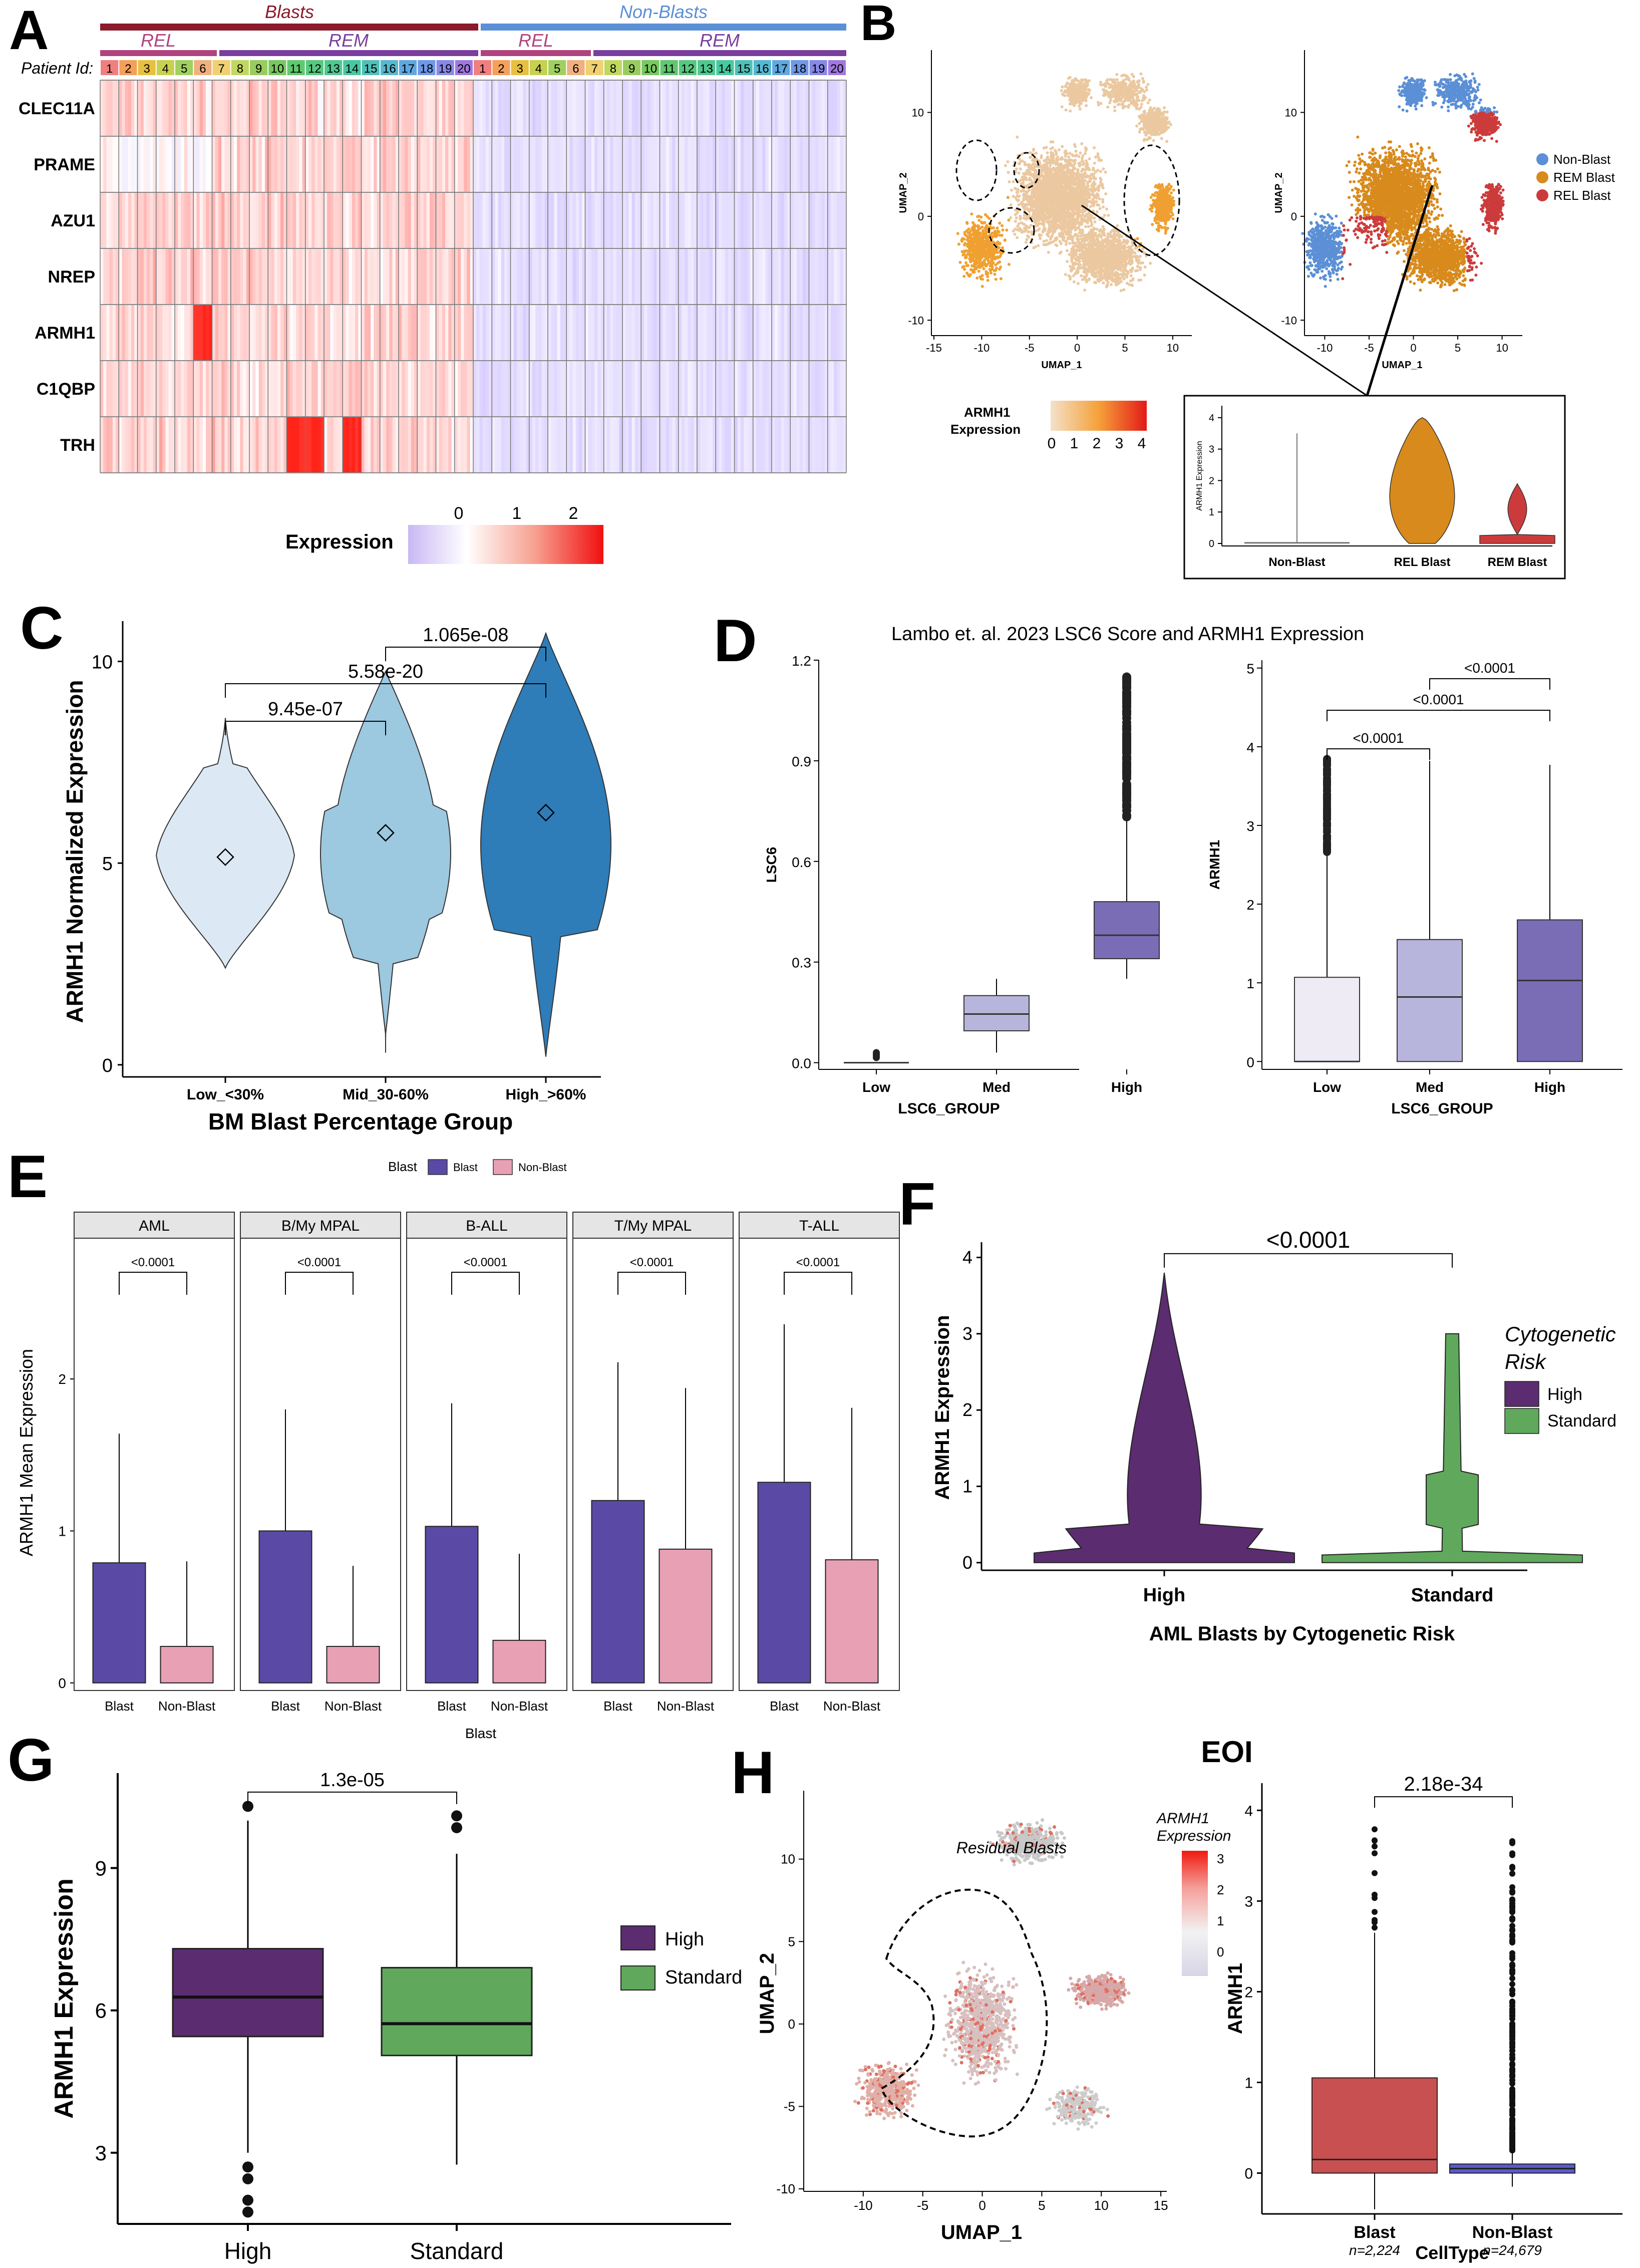 The width and height of the screenshot is (1640, 2268). What do you see at coordinates (57, 68) in the screenshot?
I see `patient-id-label: Patient Id:` at bounding box center [57, 68].